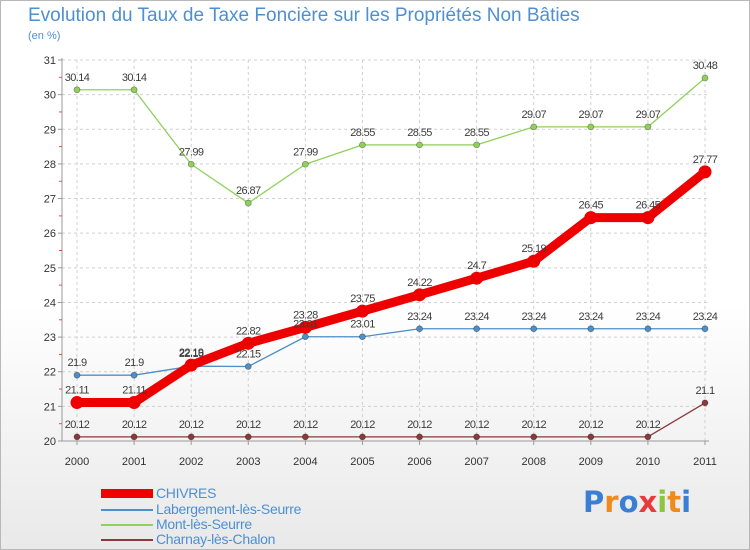 The height and width of the screenshot is (550, 750). Describe the element at coordinates (191, 353) in the screenshot. I see `data-label-0: 22.19` at that location.